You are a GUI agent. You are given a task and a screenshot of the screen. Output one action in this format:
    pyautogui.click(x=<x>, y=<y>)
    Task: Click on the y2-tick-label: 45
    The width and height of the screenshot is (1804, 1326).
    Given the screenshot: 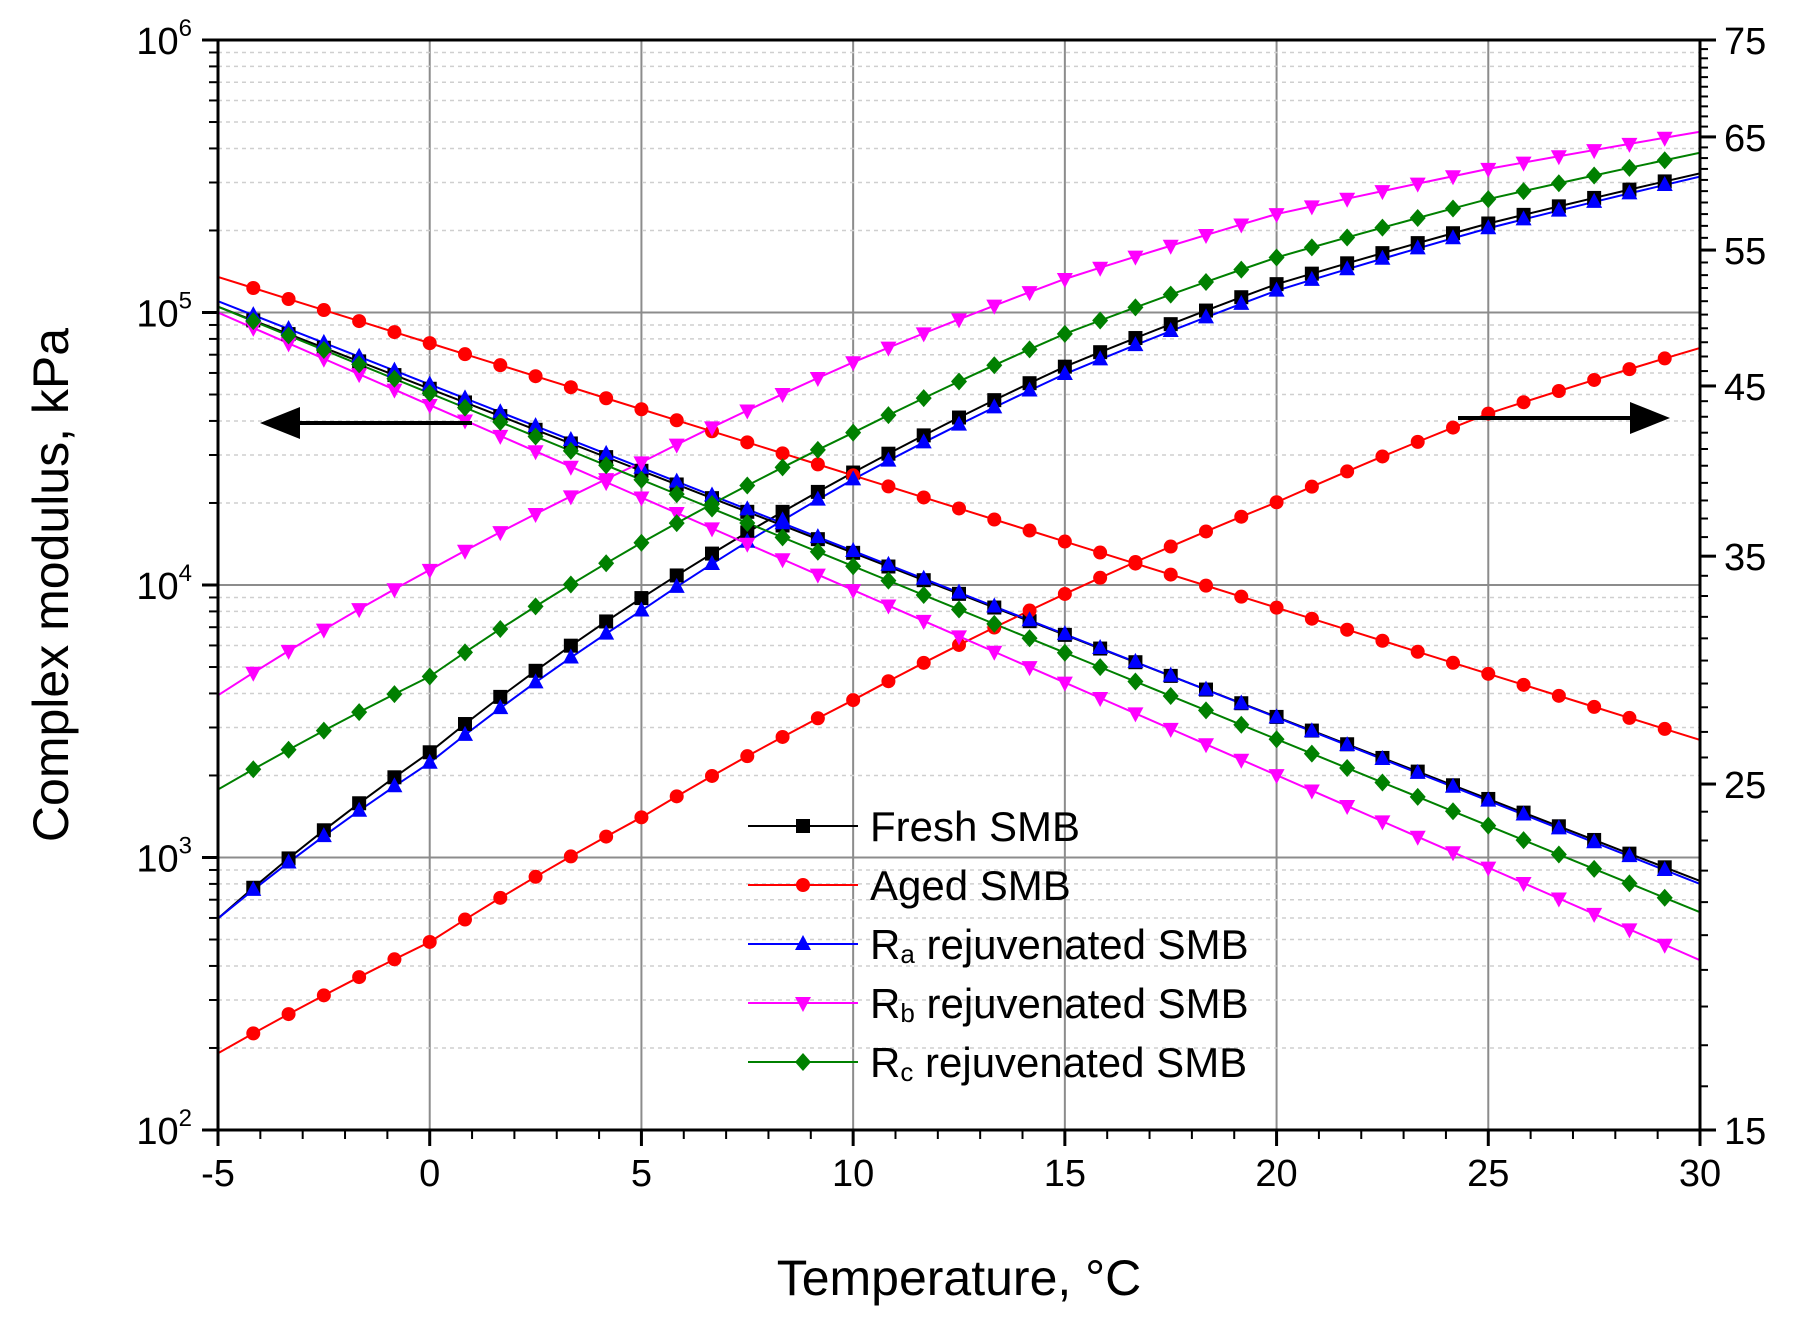 What is the action you would take?
    pyautogui.click(x=1745, y=388)
    